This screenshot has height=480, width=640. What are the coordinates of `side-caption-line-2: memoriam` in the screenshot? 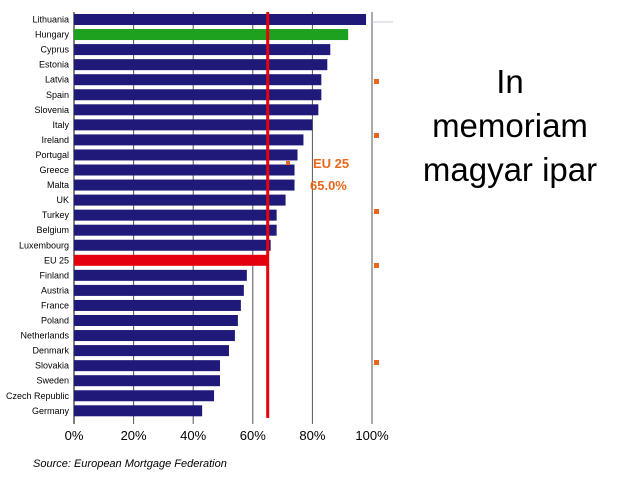 It's located at (510, 125).